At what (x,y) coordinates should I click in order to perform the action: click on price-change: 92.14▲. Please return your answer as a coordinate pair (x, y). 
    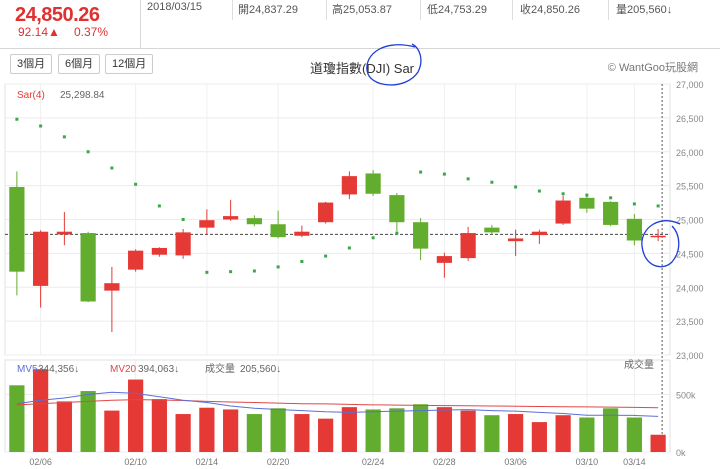
    Looking at the image, I should click on (39, 32).